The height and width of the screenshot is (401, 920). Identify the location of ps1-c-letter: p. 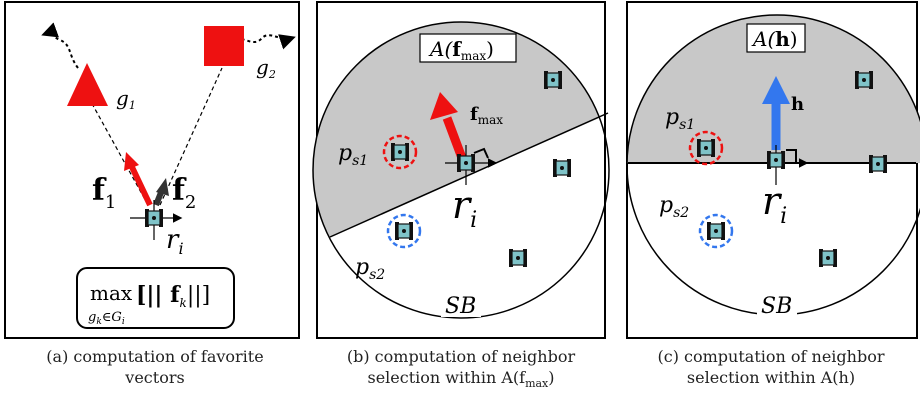
(672, 117).